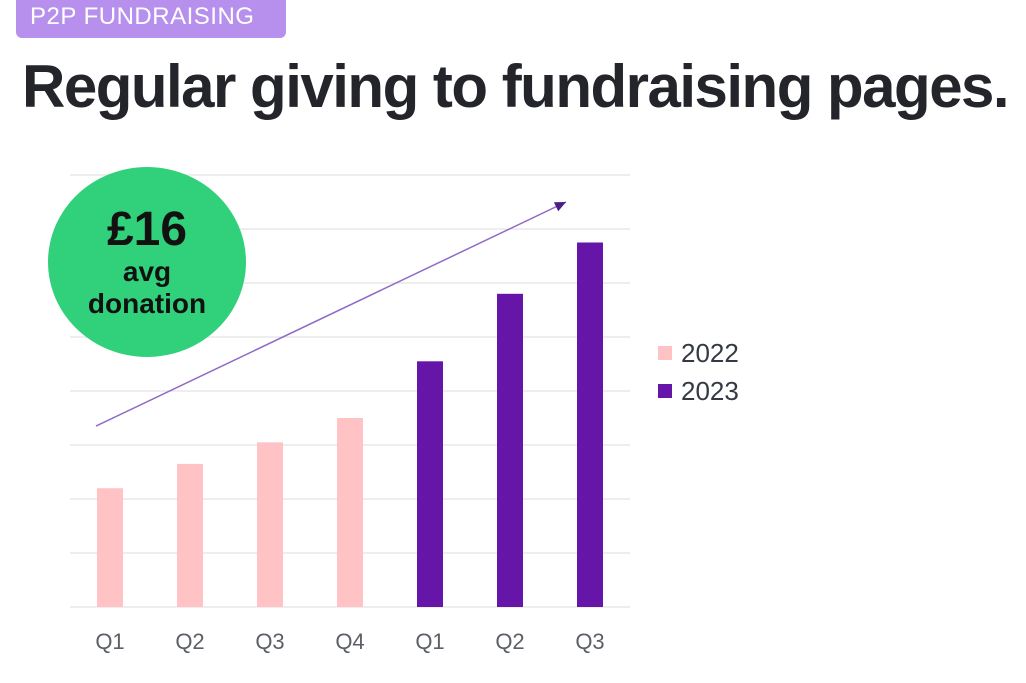  Describe the element at coordinates (430, 484) in the screenshot. I see `bar-2023-q1` at that location.